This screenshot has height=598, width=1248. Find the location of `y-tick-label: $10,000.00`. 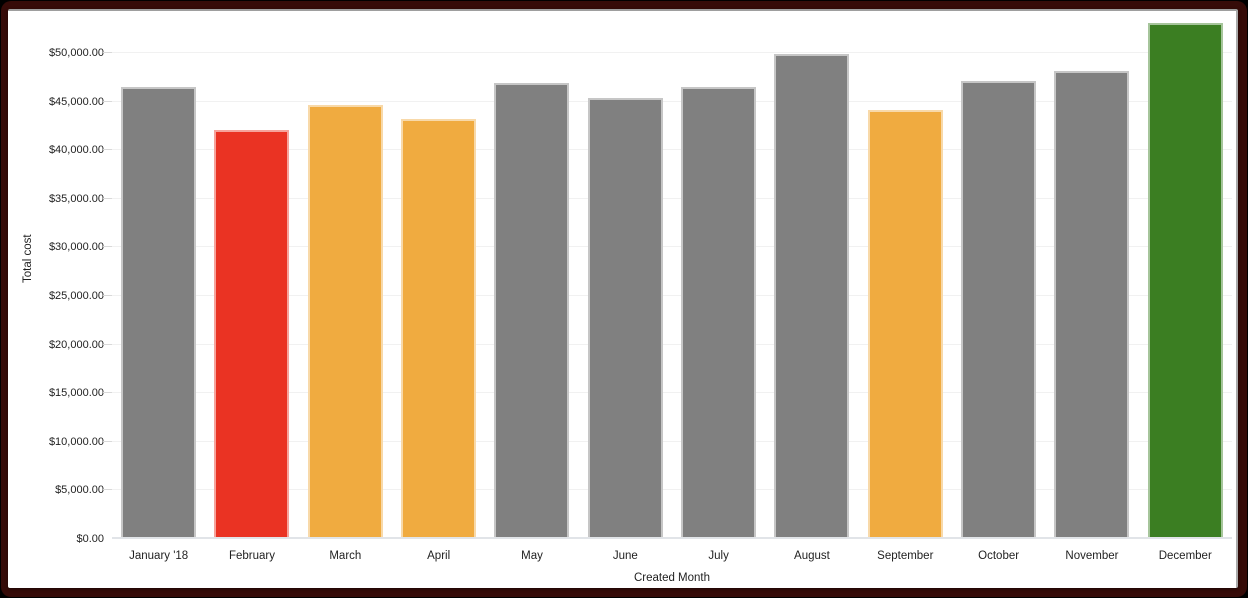

y-tick-label: $10,000.00 is located at coordinates (76, 441).